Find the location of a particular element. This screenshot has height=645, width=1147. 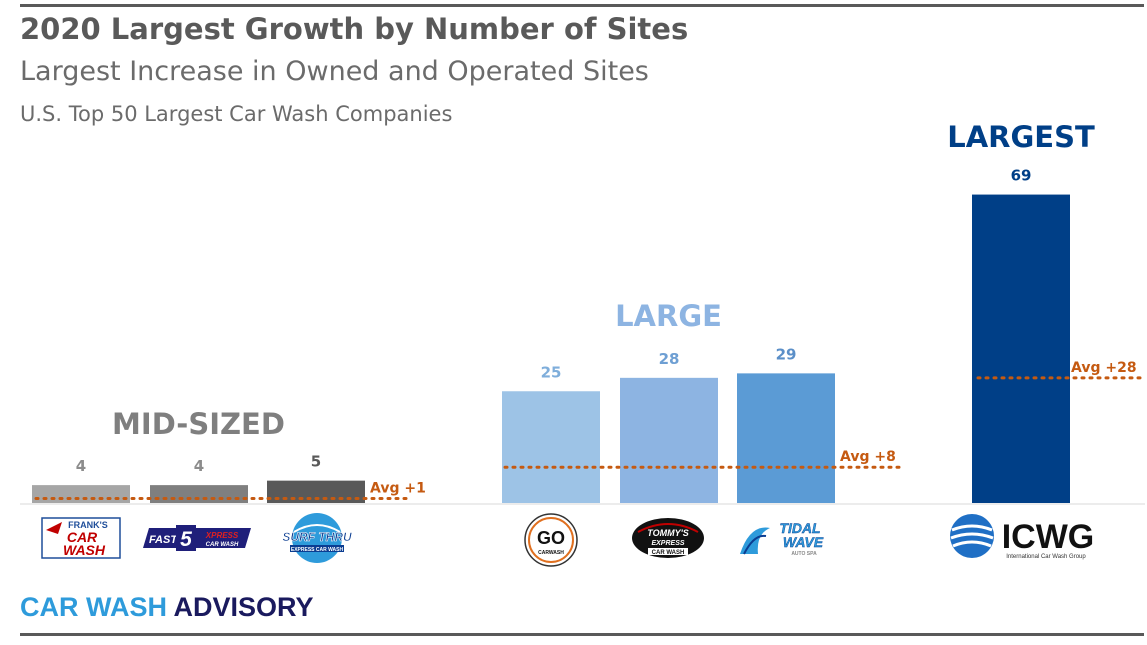

brand-footer: CAR WASH ADVISORY is located at coordinates (167, 607).